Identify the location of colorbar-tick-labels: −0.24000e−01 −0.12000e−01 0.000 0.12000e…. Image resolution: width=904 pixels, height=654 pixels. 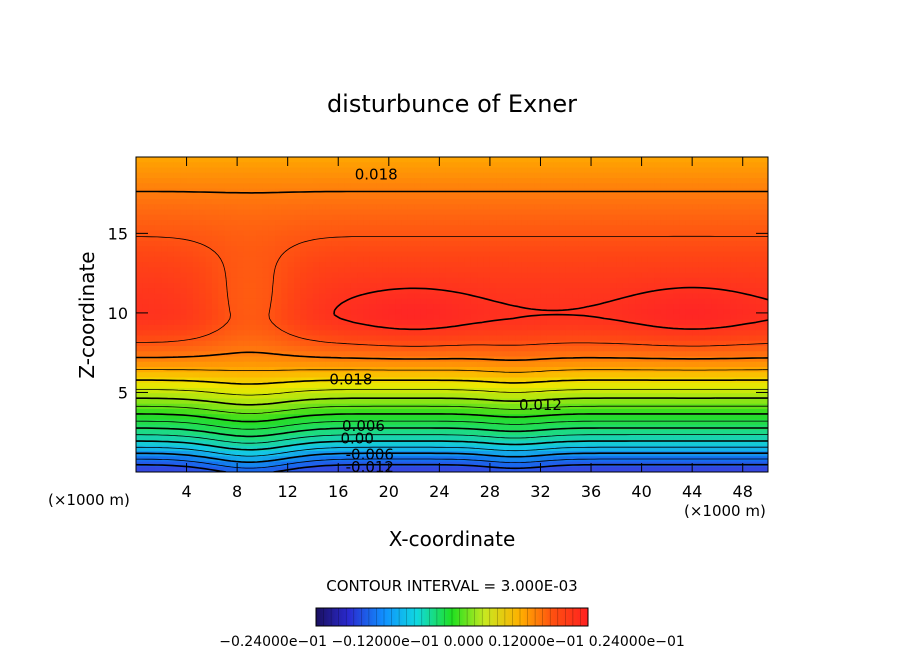
(452, 642).